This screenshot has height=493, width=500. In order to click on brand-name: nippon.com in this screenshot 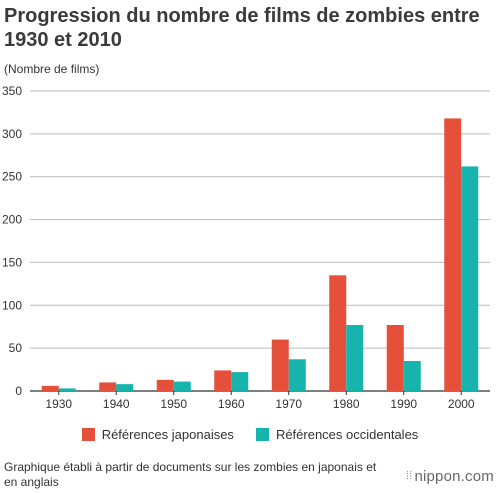, I will do `click(454, 476)`.